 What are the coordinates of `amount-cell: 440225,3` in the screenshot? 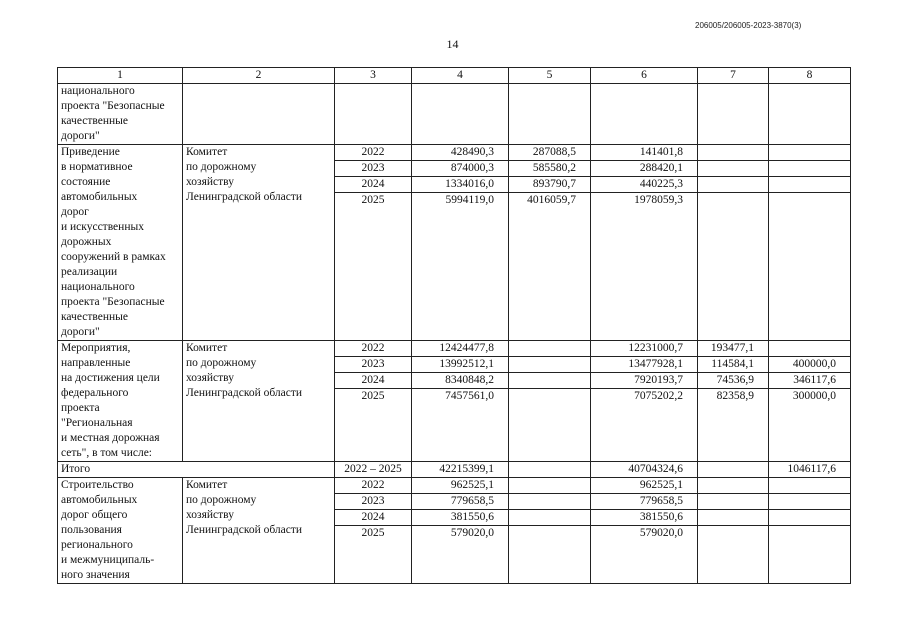 It's located at (644, 184).